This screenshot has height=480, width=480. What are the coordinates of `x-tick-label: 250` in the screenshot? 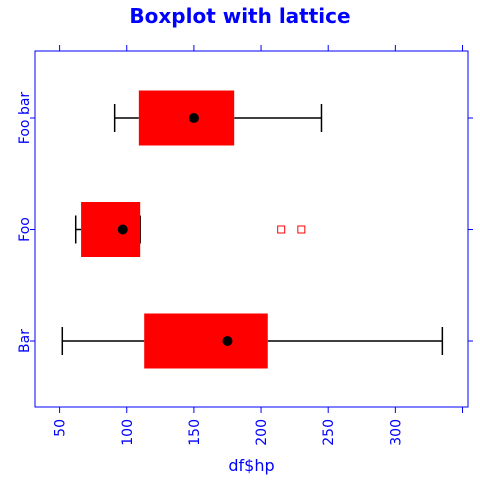 It's located at (329, 432).